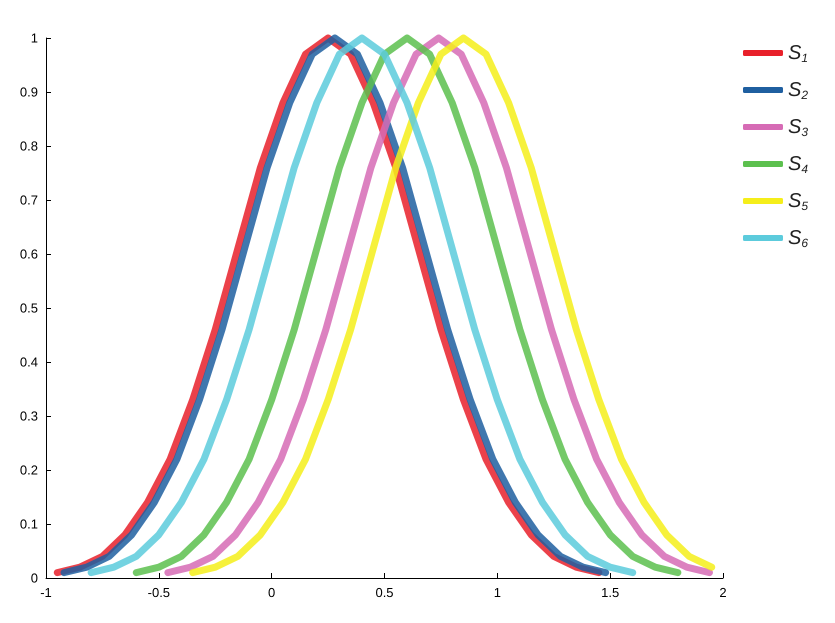 This screenshot has width=835, height=623. I want to click on y-tick-label: 0.8, so click(29, 146).